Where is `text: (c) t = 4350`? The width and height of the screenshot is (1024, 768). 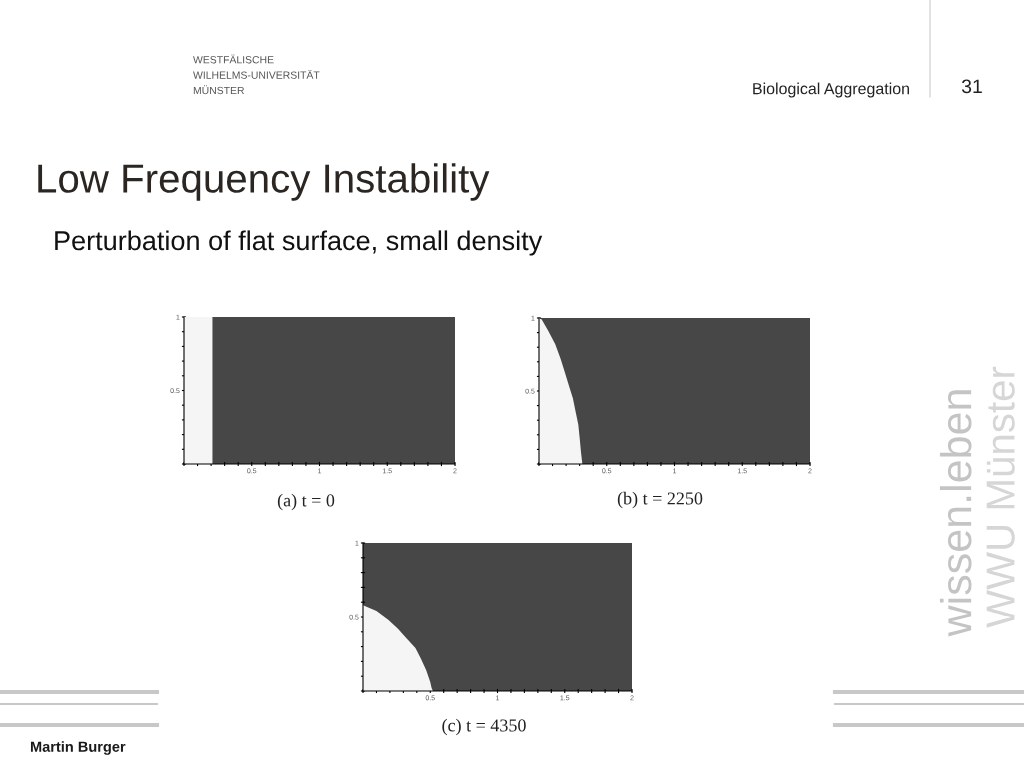
text: (c) t = 4350 is located at coordinates (484, 727).